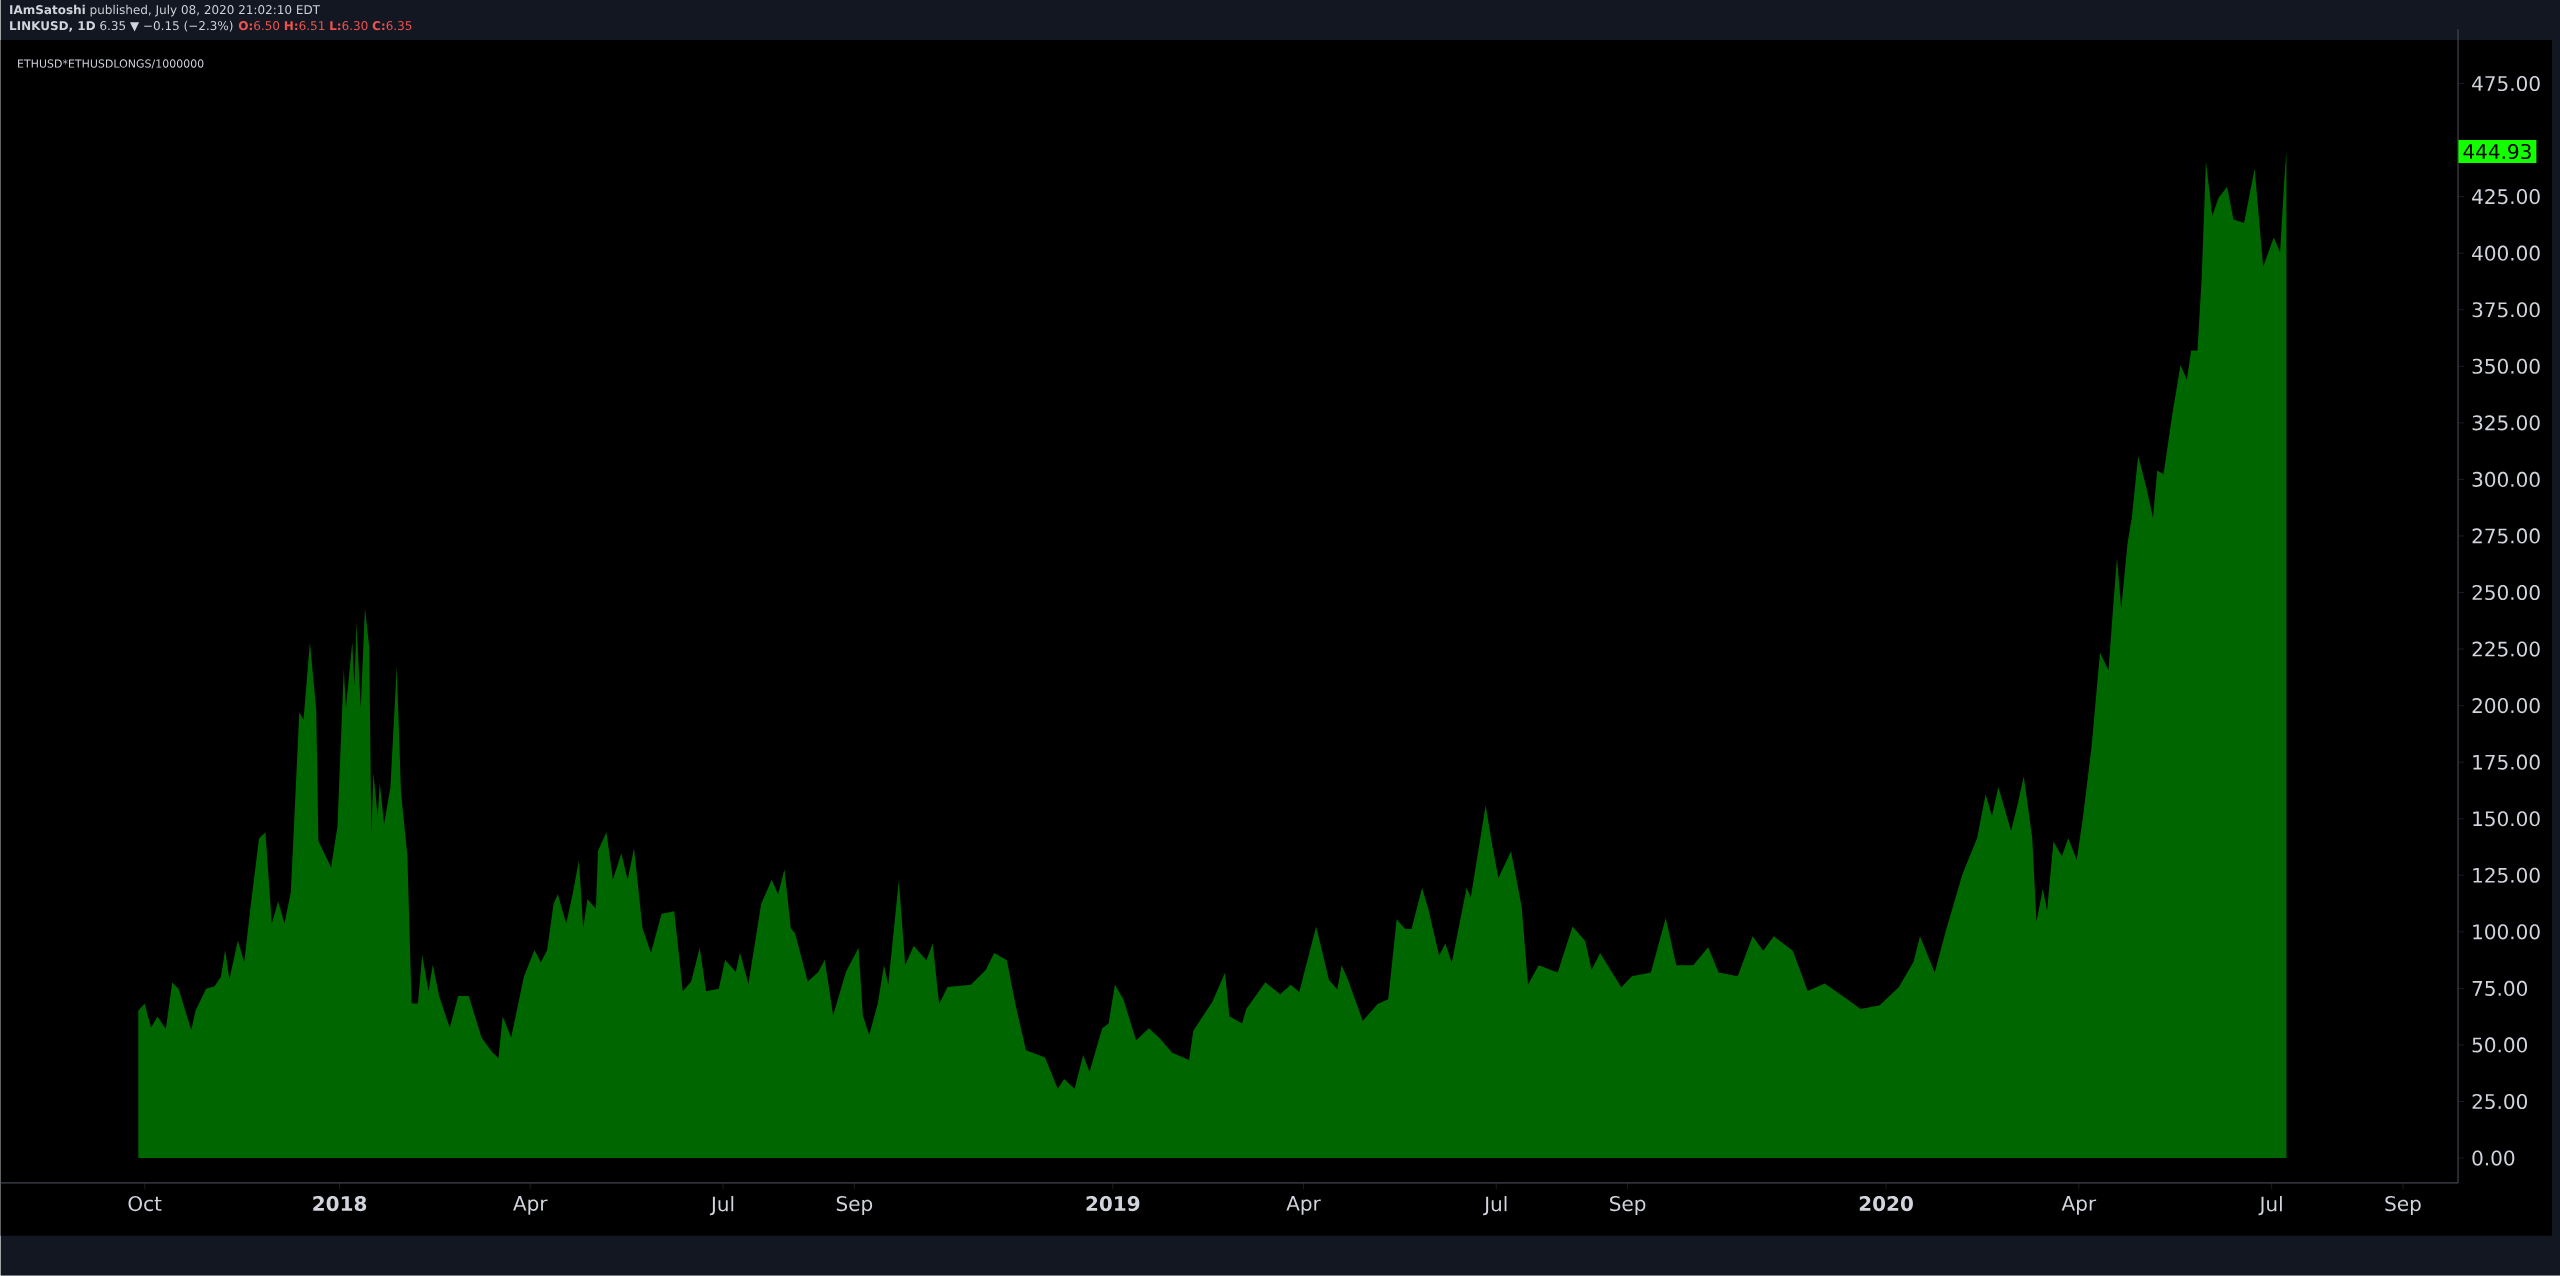  What do you see at coordinates (2500, 1102) in the screenshot?
I see `y-tick-label: 25.00` at bounding box center [2500, 1102].